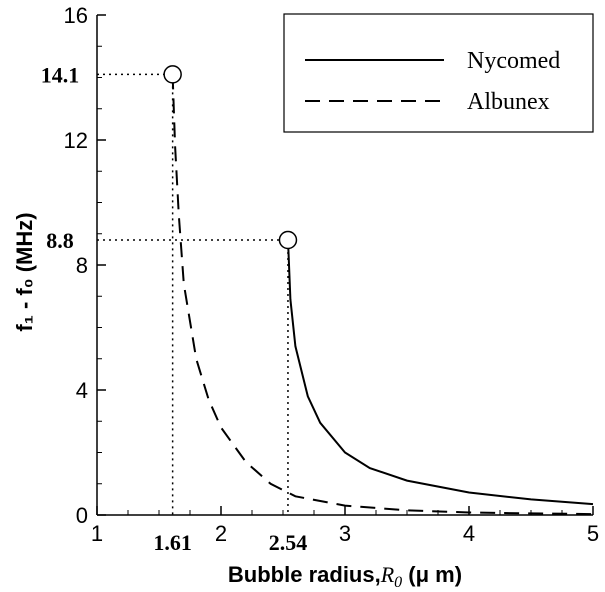 The width and height of the screenshot is (605, 592). I want to click on annotation-y-label: 8.8, so click(60, 240).